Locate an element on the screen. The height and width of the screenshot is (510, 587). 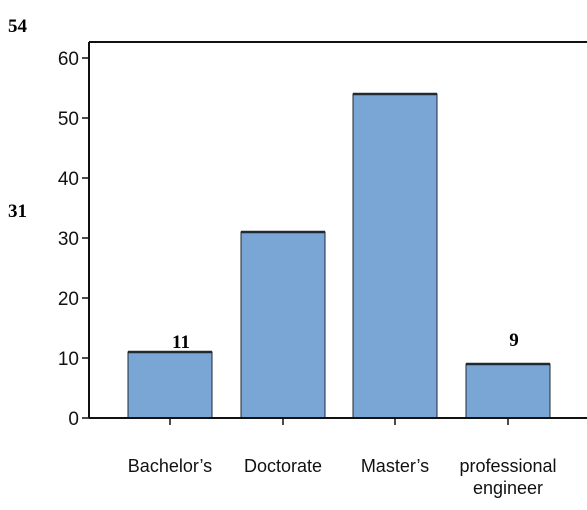
data-label: 54 is located at coordinates (18, 26).